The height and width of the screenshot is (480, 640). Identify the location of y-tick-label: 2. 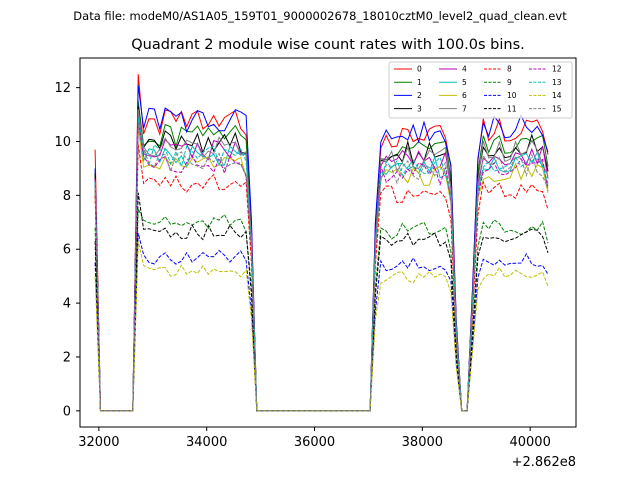
(67, 357).